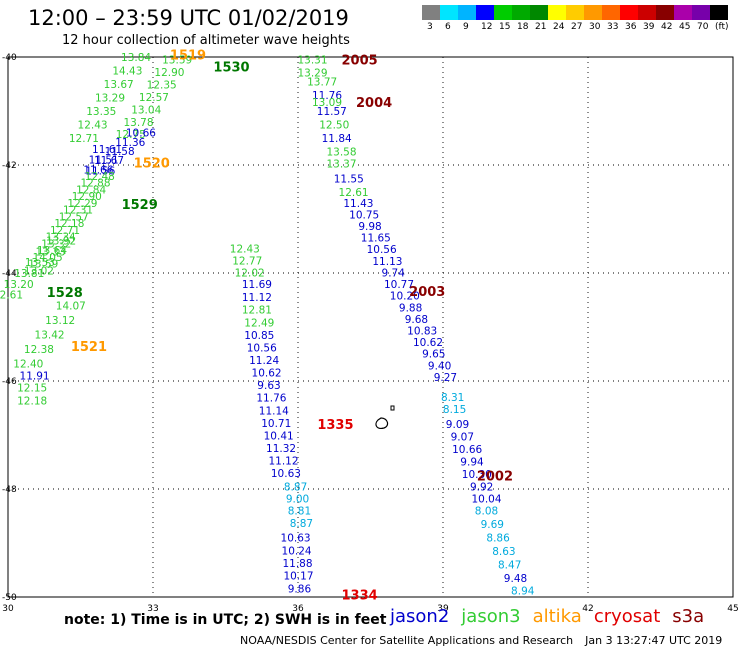 Image resolution: width=740 pixels, height=650 pixels. I want to click on wave-height-value: 13.42, so click(50, 336).